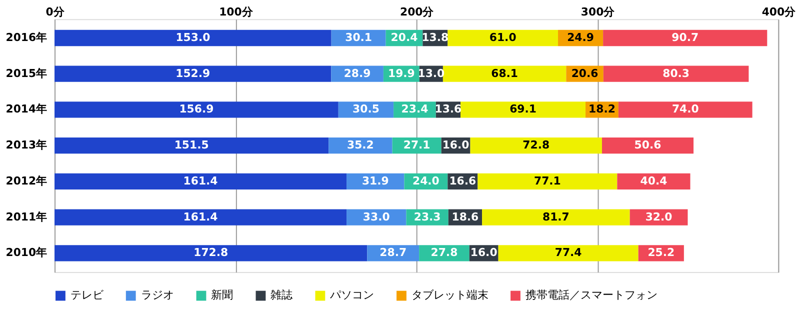 This screenshot has height=325, width=800. What do you see at coordinates (375, 181) in the screenshot?
I see `data-label: 31.9` at bounding box center [375, 181].